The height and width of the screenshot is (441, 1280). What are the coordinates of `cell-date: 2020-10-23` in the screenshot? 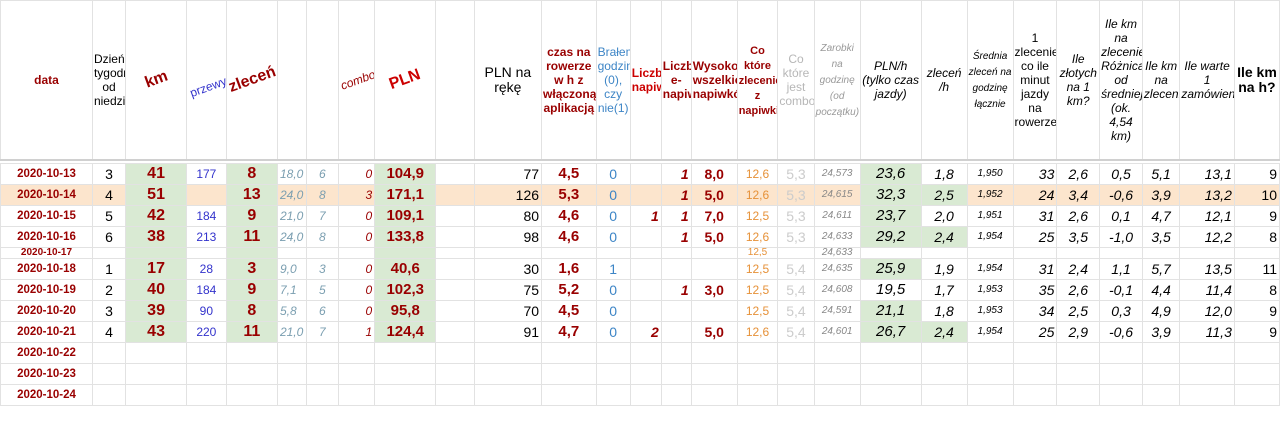 It's located at (46, 374).